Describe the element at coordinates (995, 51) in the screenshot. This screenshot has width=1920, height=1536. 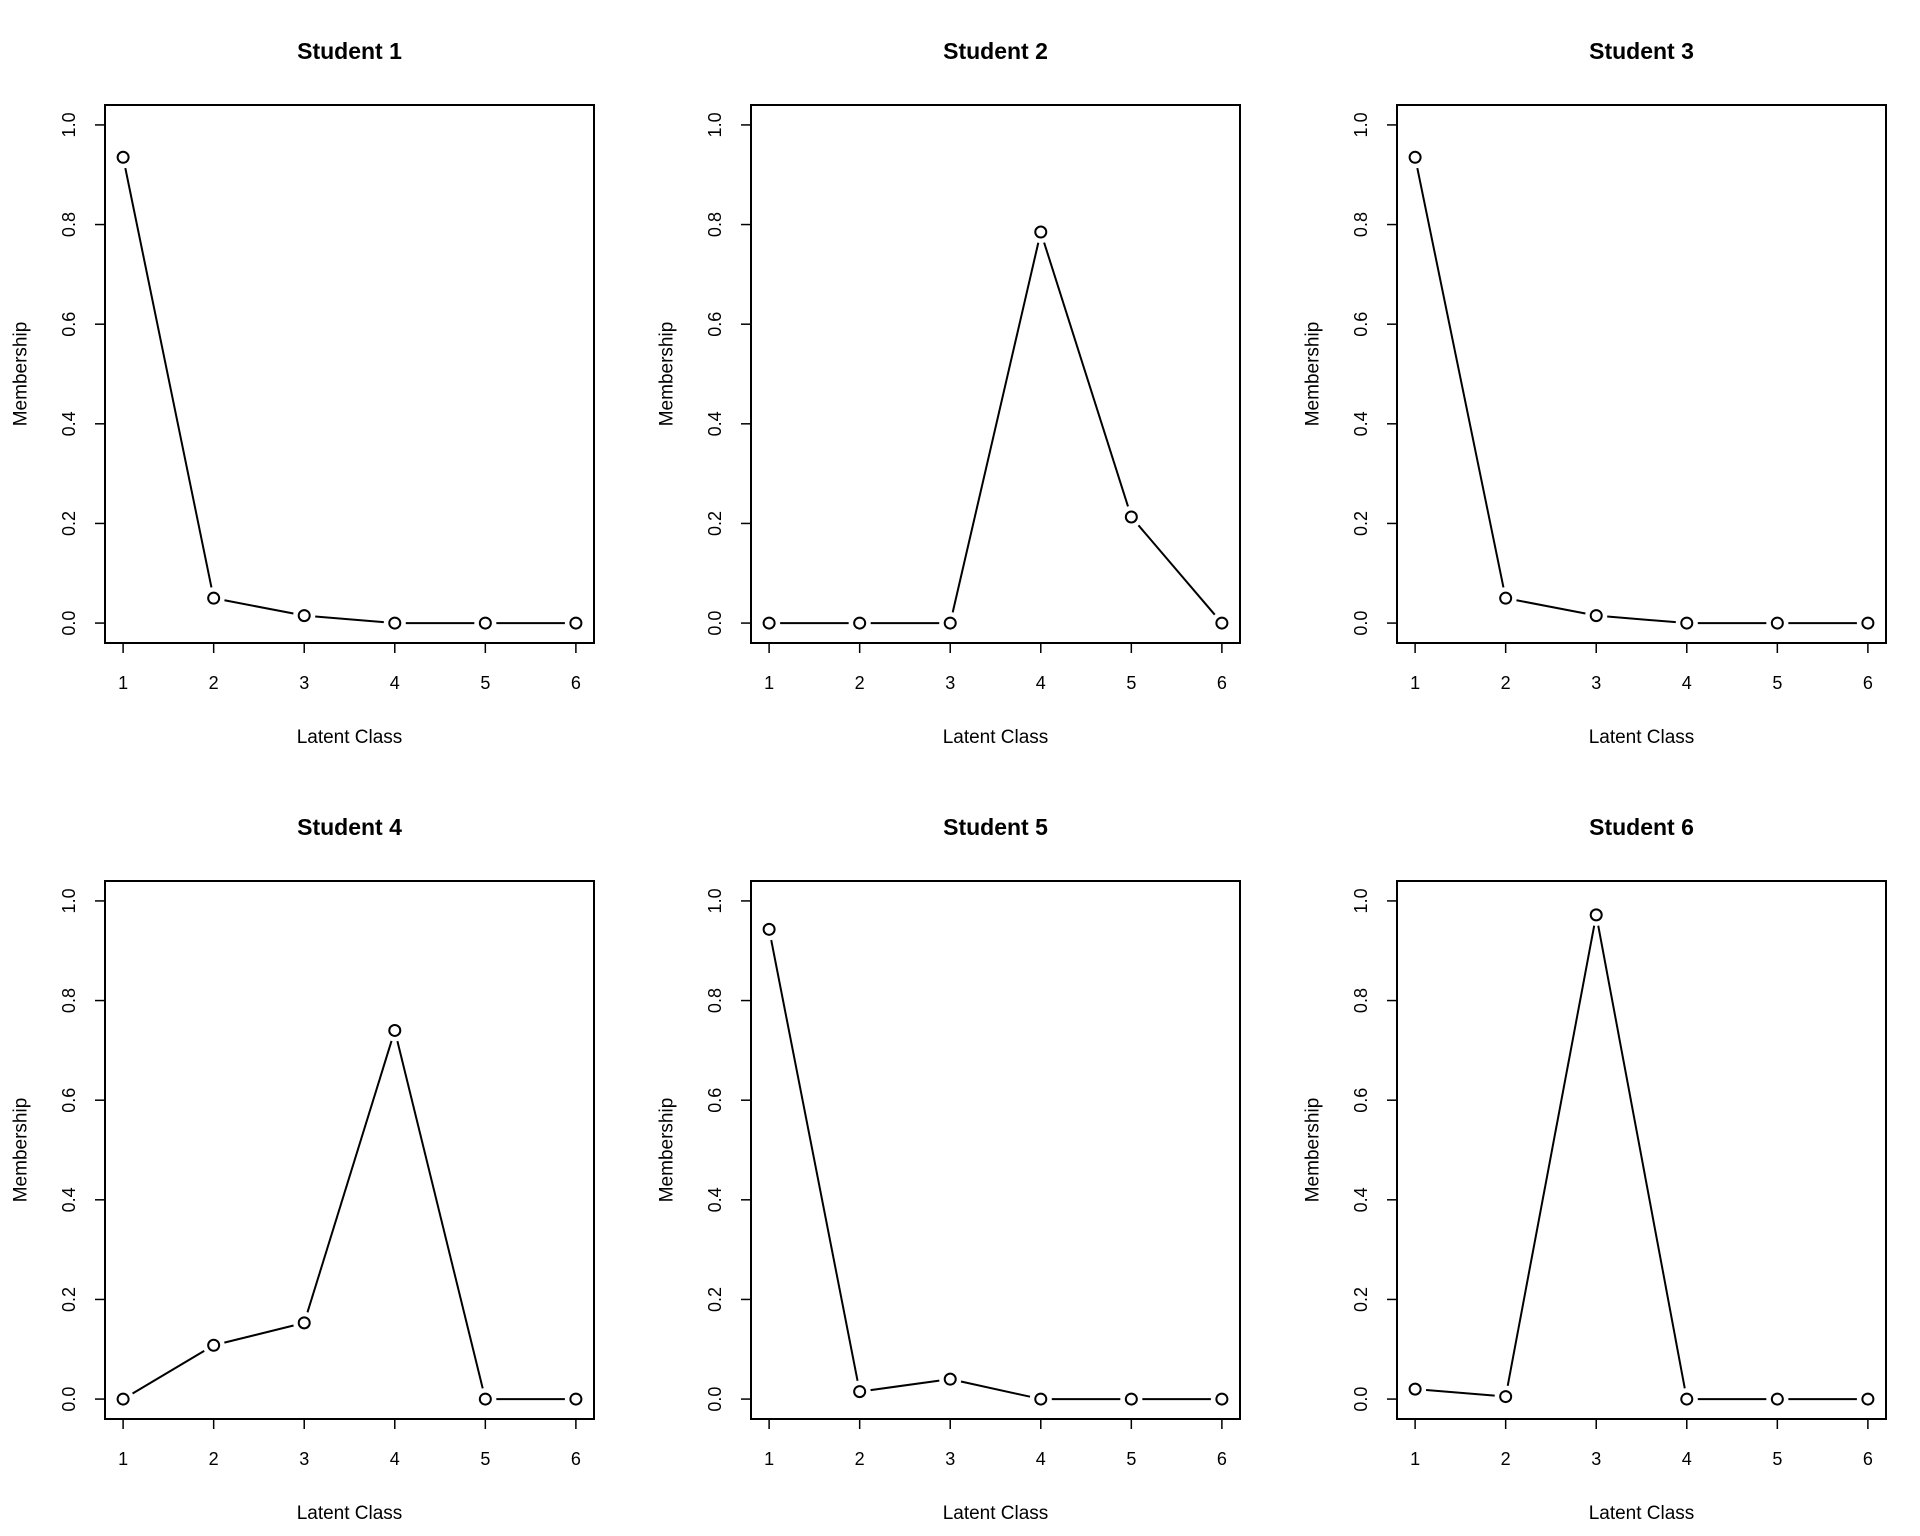
I see `chart-title: Student 2` at that location.